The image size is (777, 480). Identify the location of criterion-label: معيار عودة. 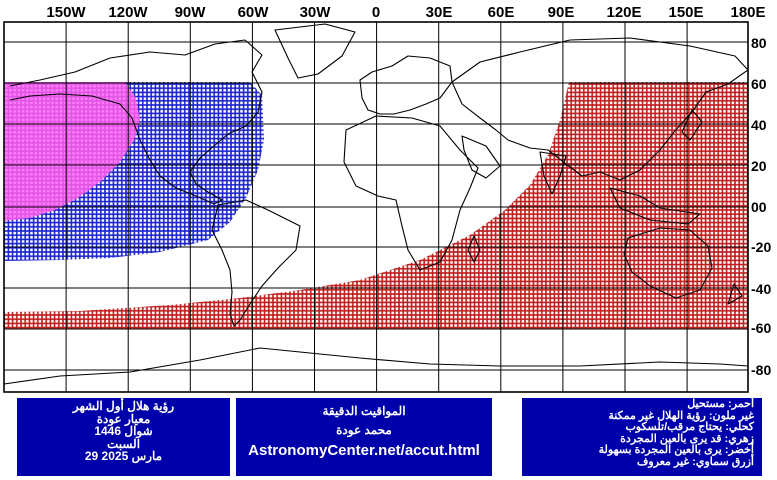
(123, 418).